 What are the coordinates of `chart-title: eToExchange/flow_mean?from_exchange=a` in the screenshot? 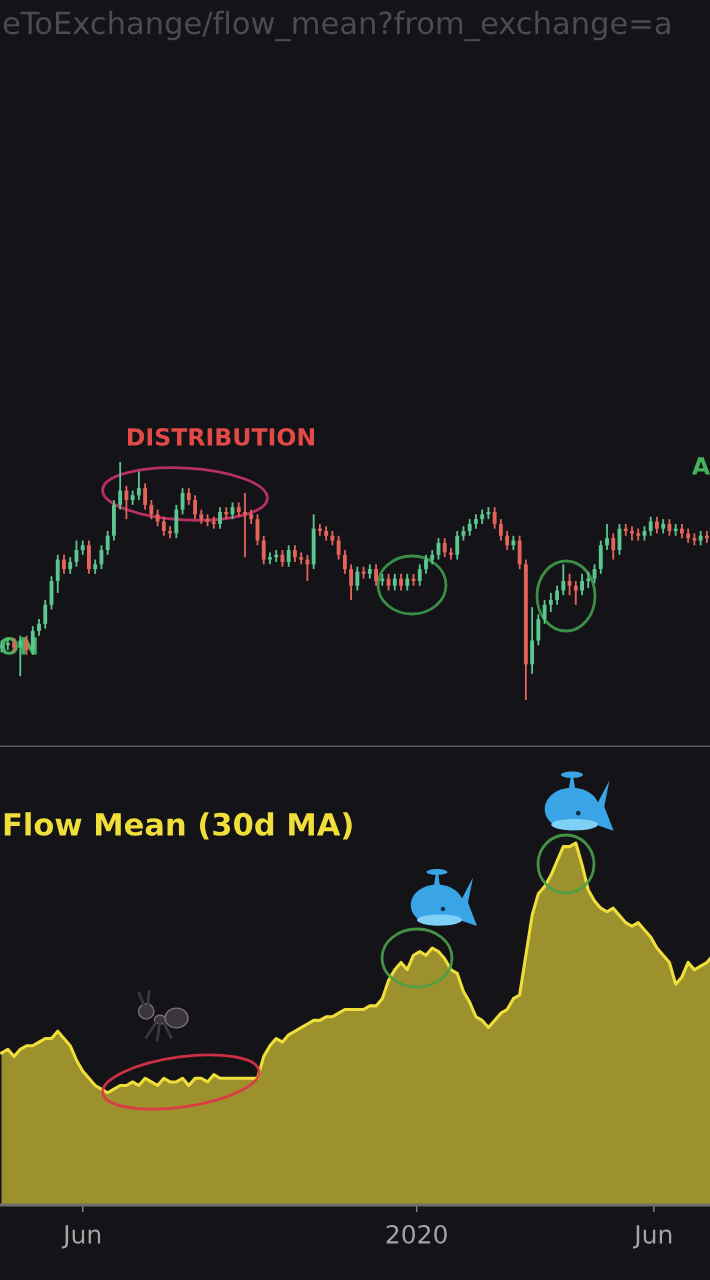 It's located at (336, 26).